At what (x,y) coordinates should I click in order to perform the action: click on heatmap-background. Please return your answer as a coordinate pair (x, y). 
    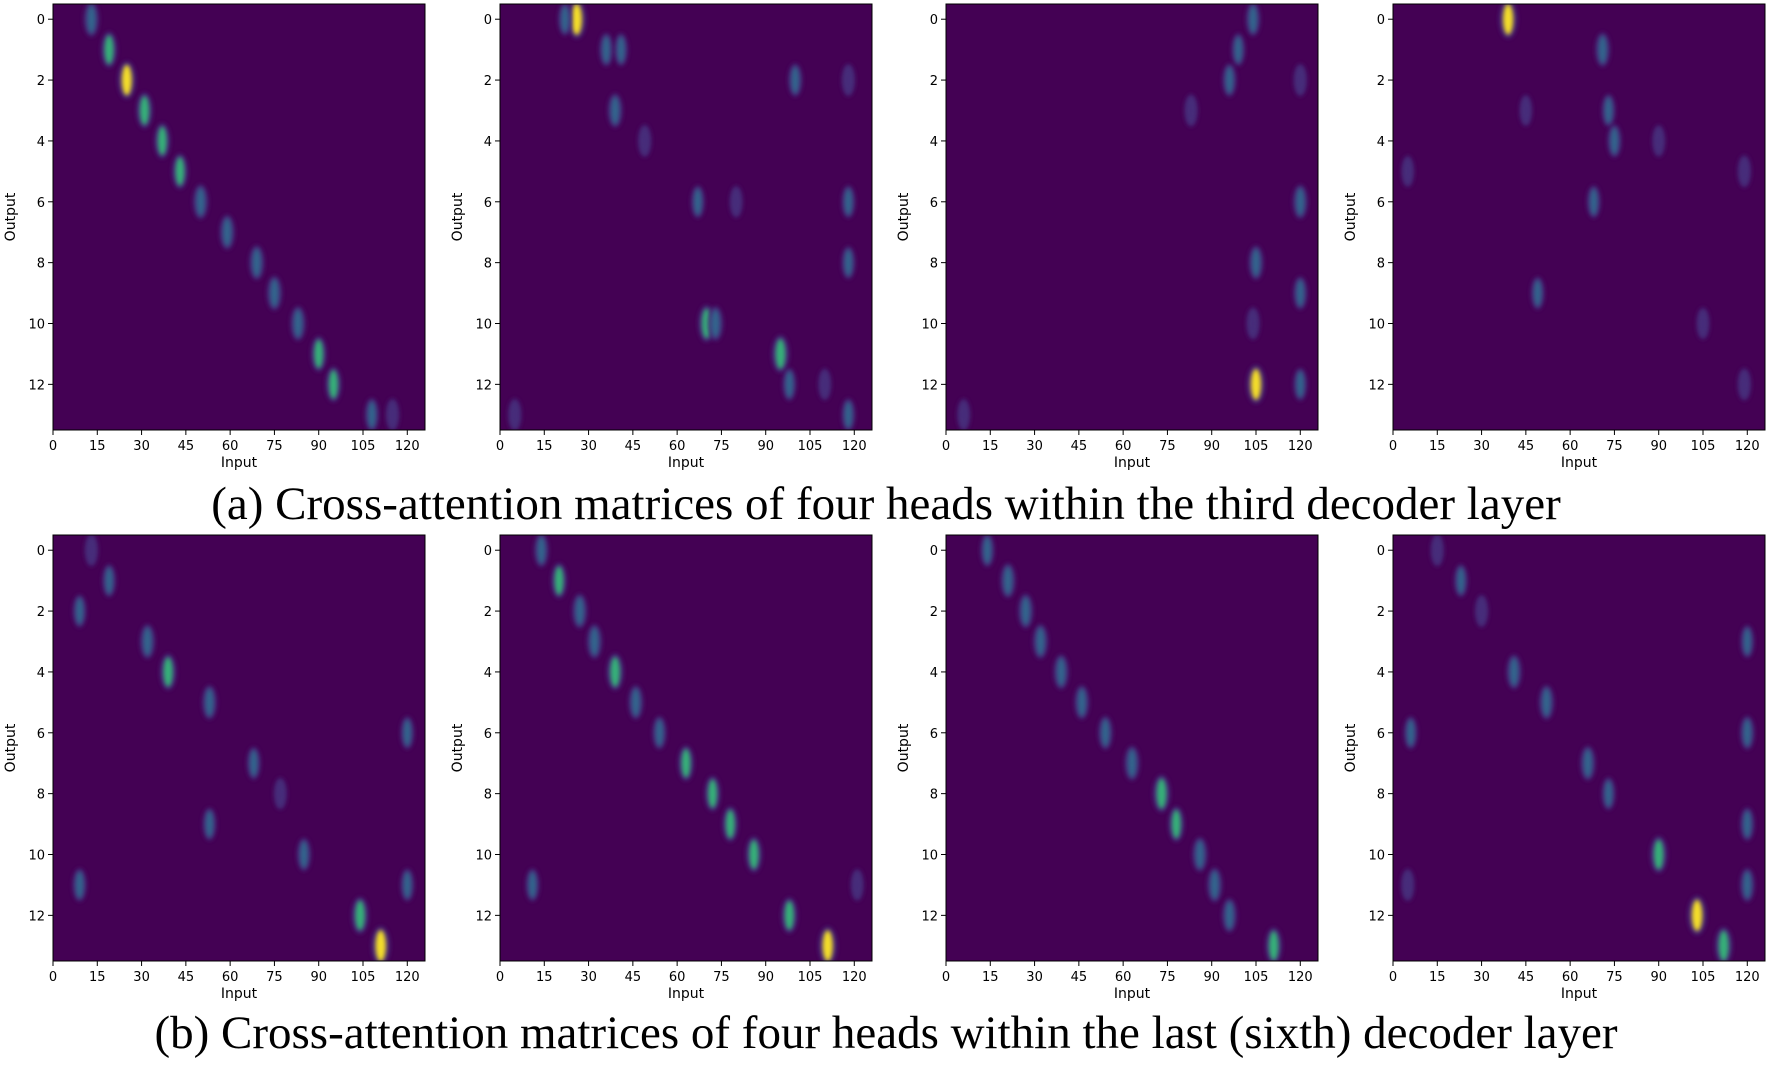
    Looking at the image, I should click on (239, 217).